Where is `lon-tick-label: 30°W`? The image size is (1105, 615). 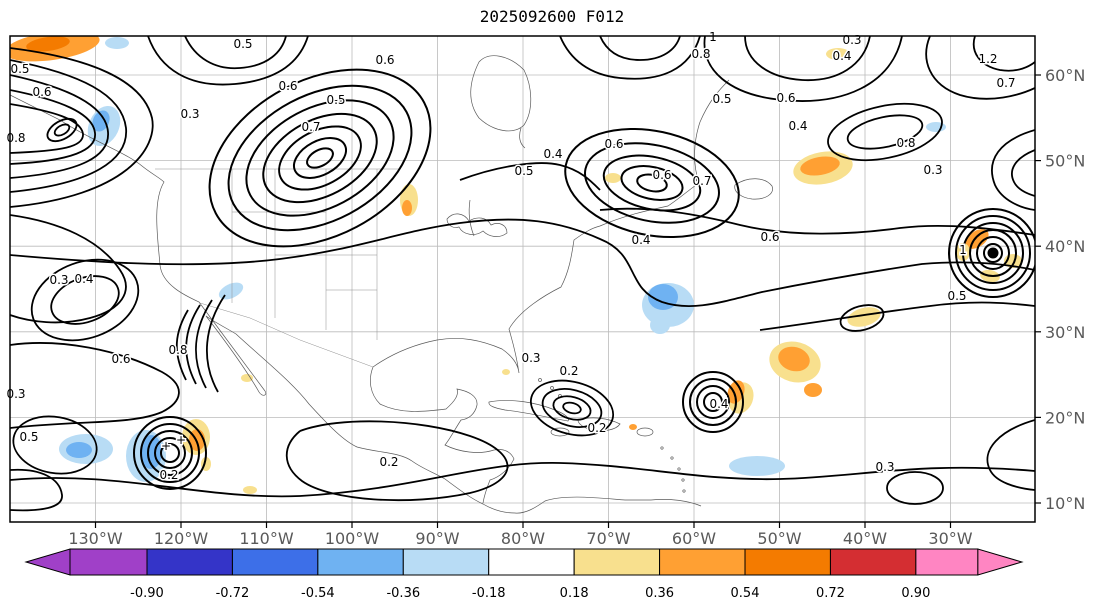 lon-tick-label: 30°W is located at coordinates (950, 538).